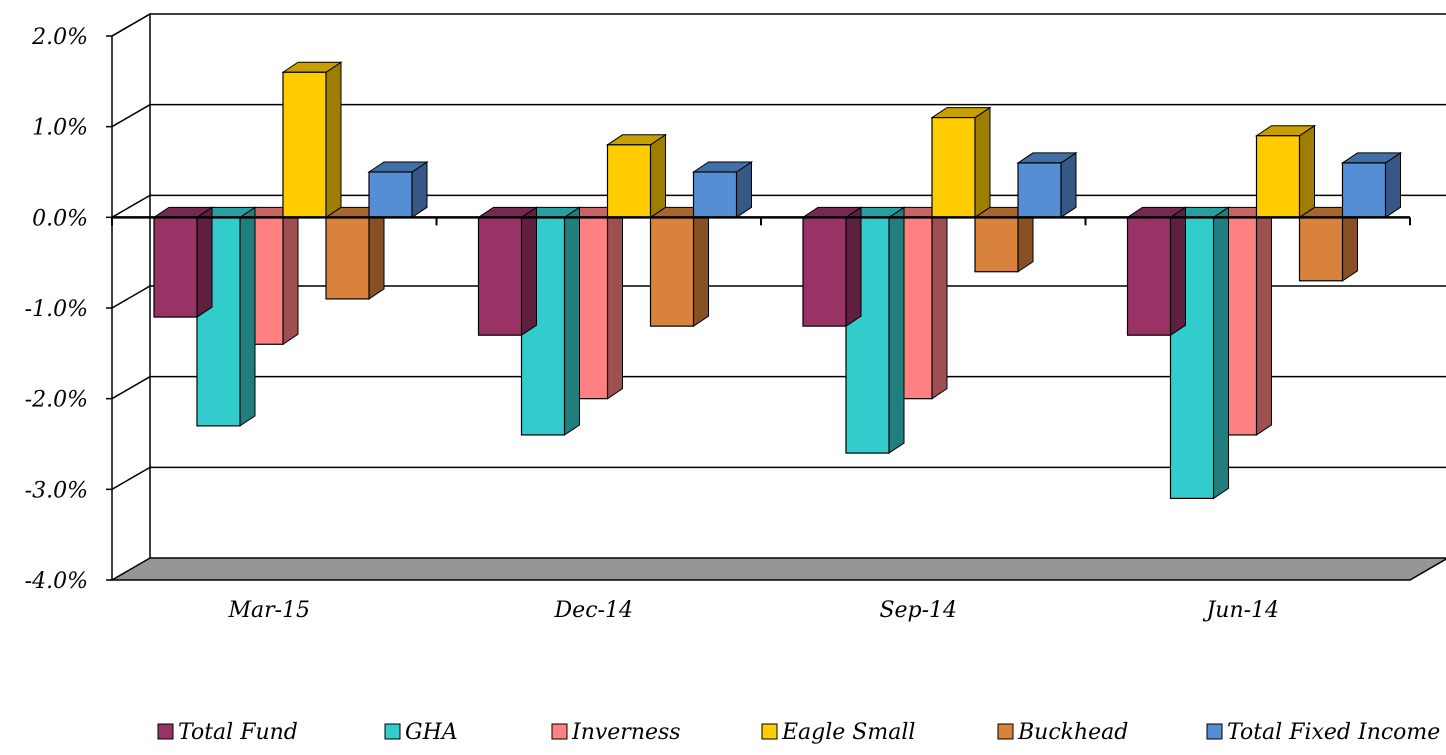 The height and width of the screenshot is (755, 1446). I want to click on legend-entry: GHA, so click(421, 732).